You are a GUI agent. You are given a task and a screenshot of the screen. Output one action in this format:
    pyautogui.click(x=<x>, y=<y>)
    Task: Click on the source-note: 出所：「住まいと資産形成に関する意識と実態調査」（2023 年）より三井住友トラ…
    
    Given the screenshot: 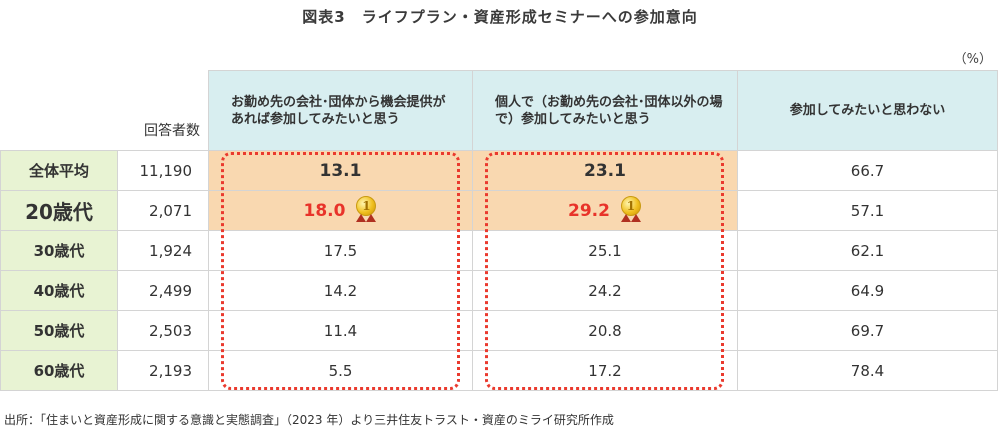 What is the action you would take?
    pyautogui.click(x=309, y=420)
    